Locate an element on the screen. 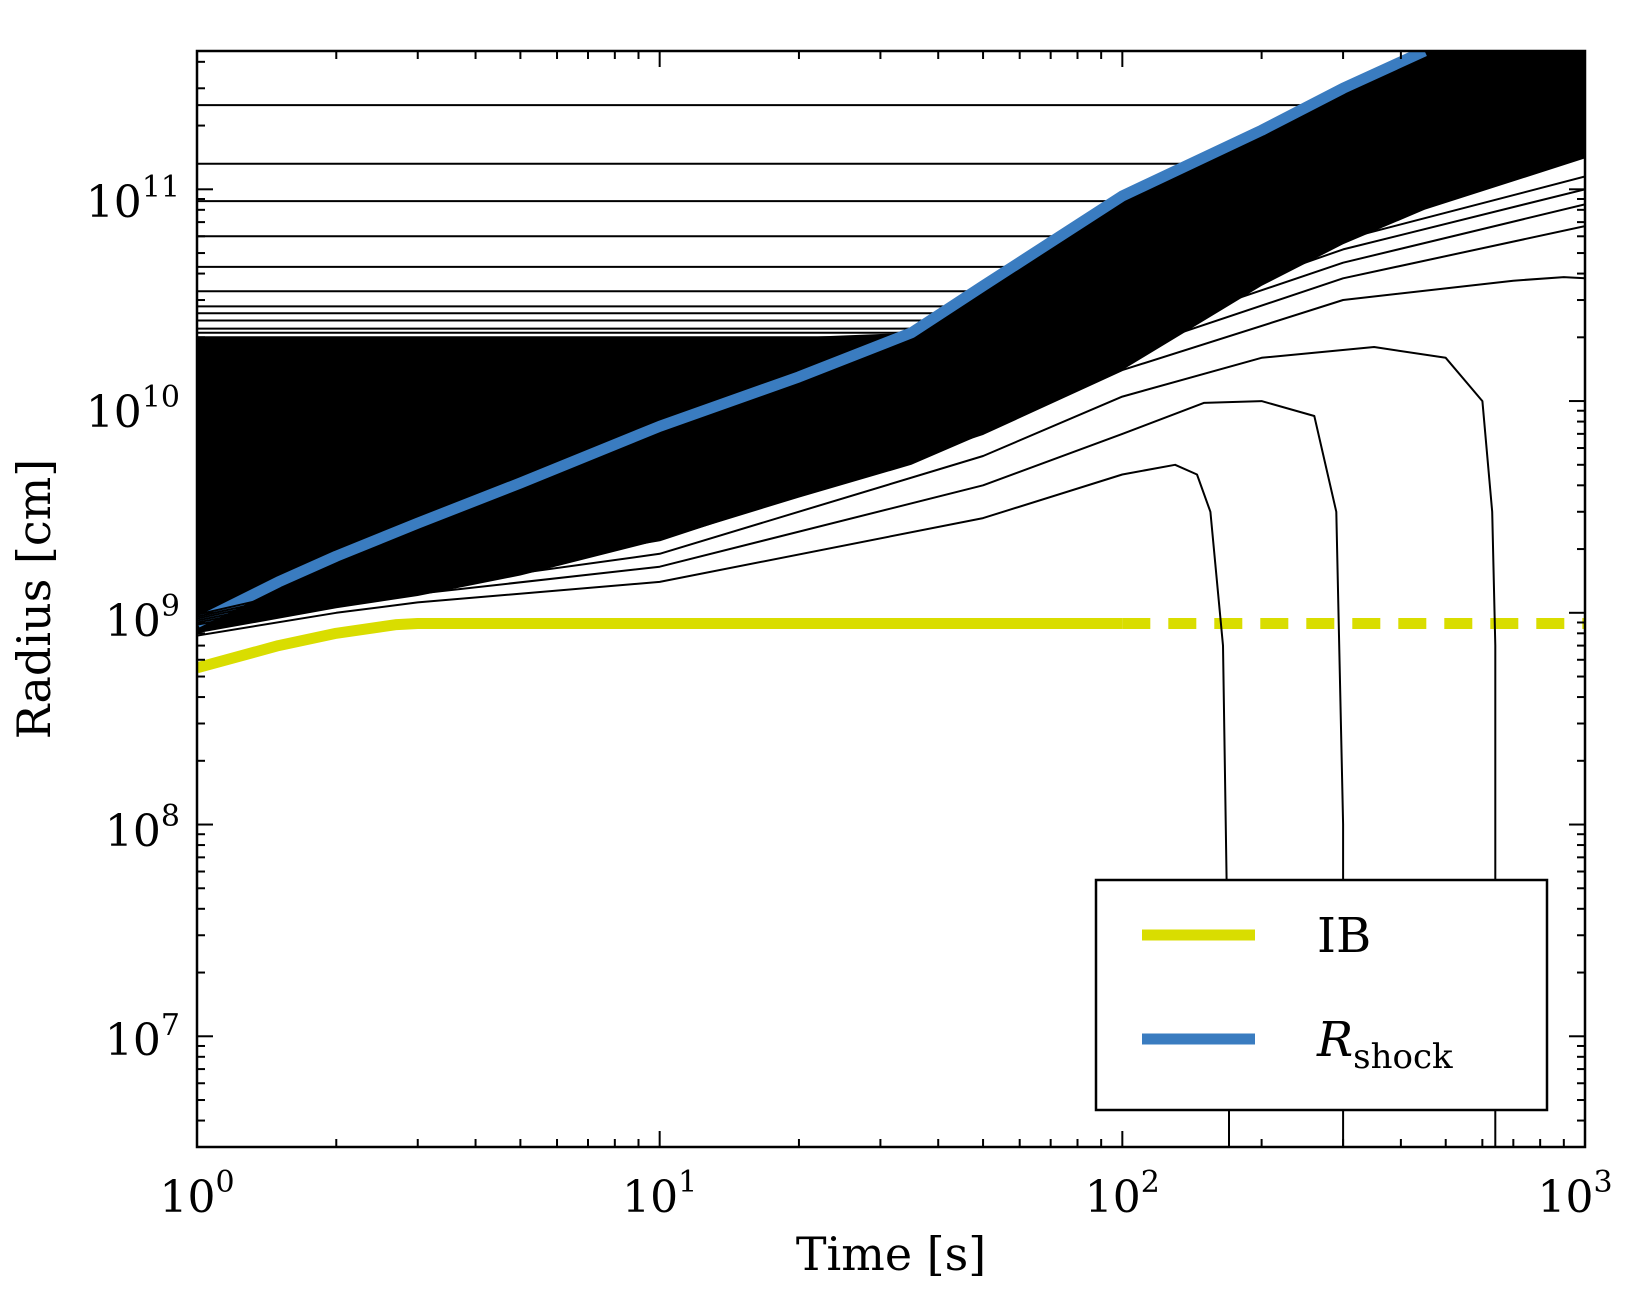 Image resolution: width=1627 pixels, height=1302 pixels. legend-label-ib: IB is located at coordinates (1344, 936).